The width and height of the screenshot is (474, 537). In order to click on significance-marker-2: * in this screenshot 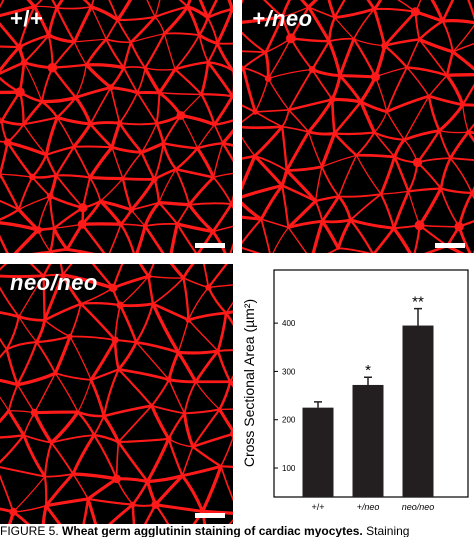, I will do `click(368, 370)`.